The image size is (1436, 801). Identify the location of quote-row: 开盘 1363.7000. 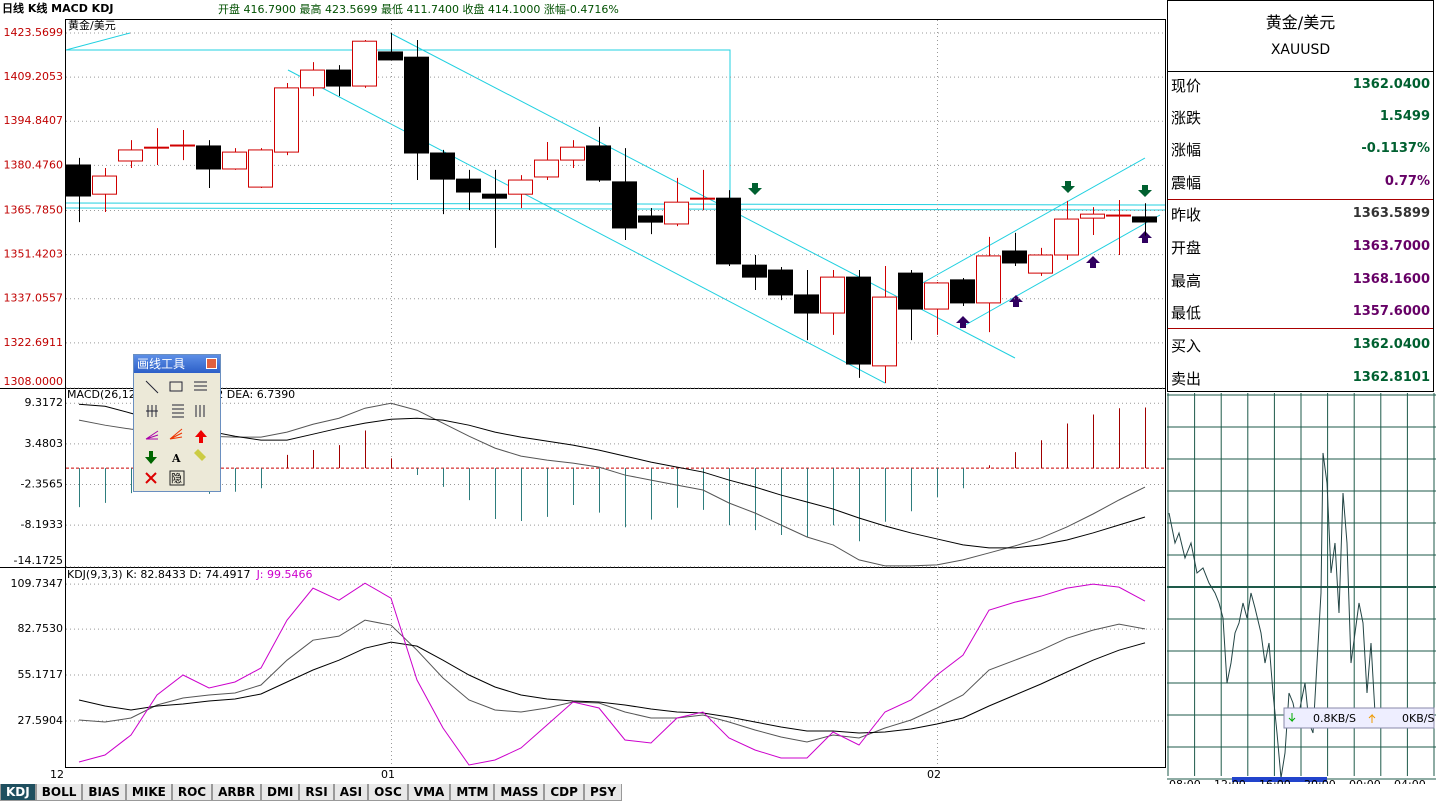
(1300, 247).